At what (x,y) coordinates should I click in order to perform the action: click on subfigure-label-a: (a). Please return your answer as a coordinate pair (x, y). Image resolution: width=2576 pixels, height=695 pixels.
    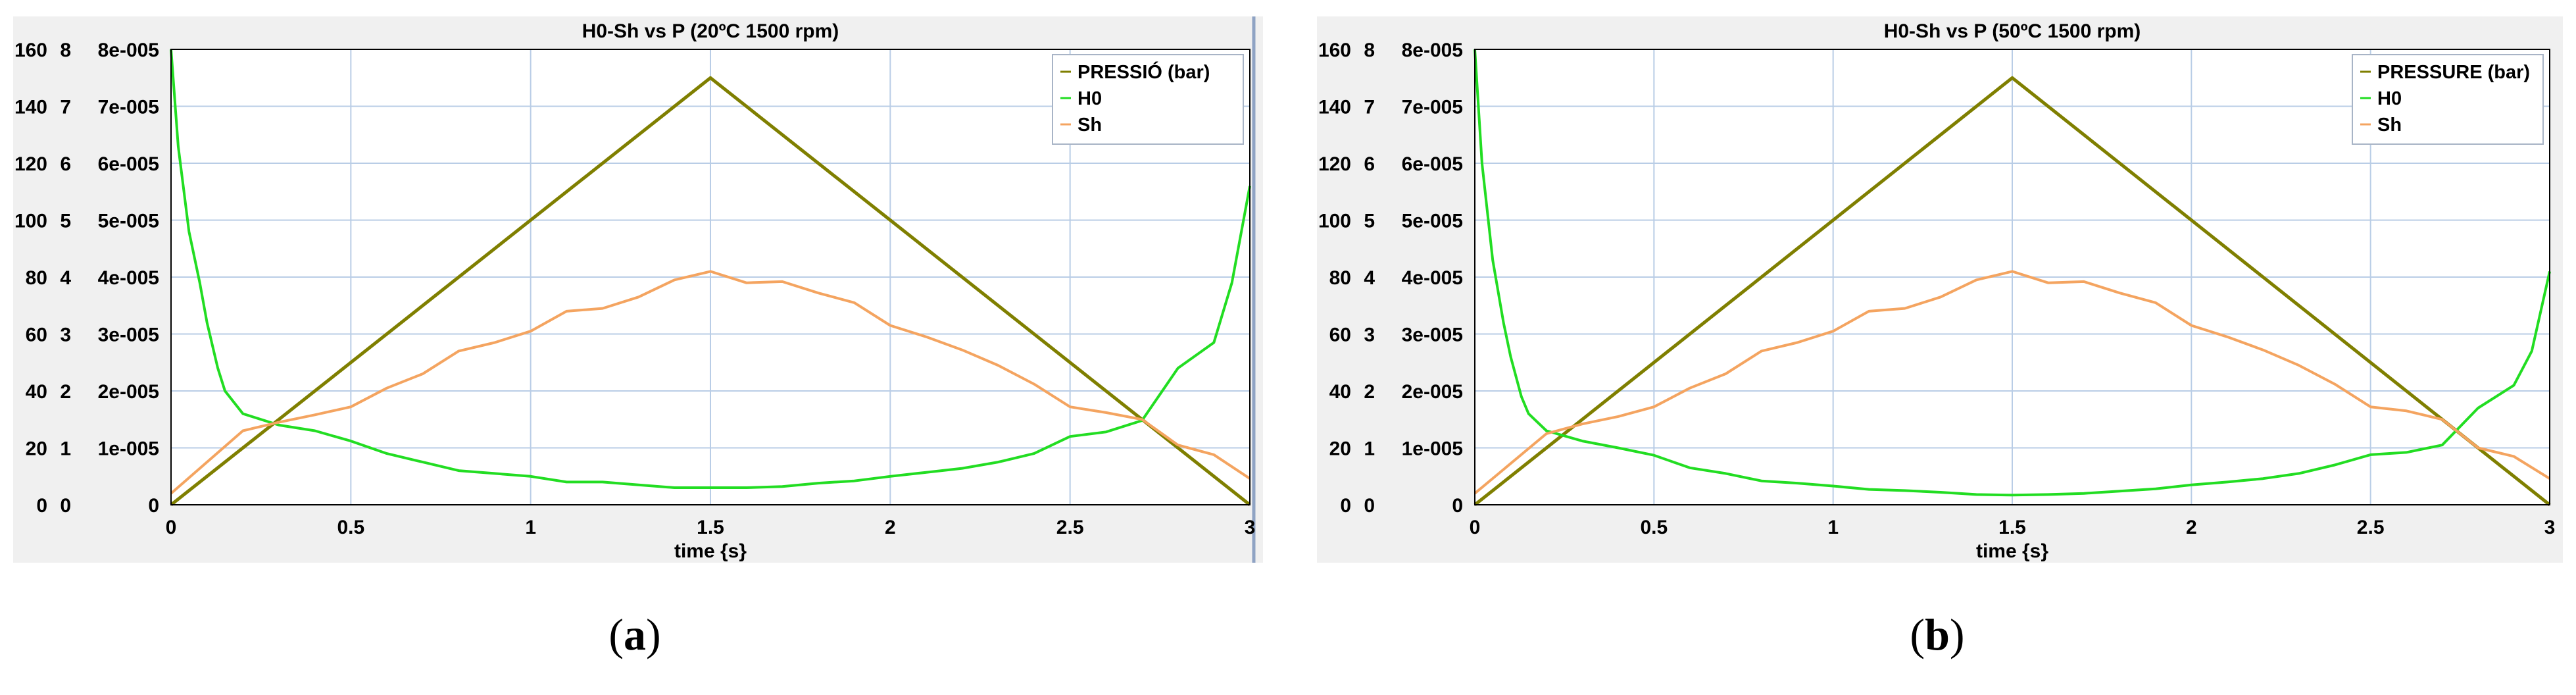
    Looking at the image, I should click on (634, 634).